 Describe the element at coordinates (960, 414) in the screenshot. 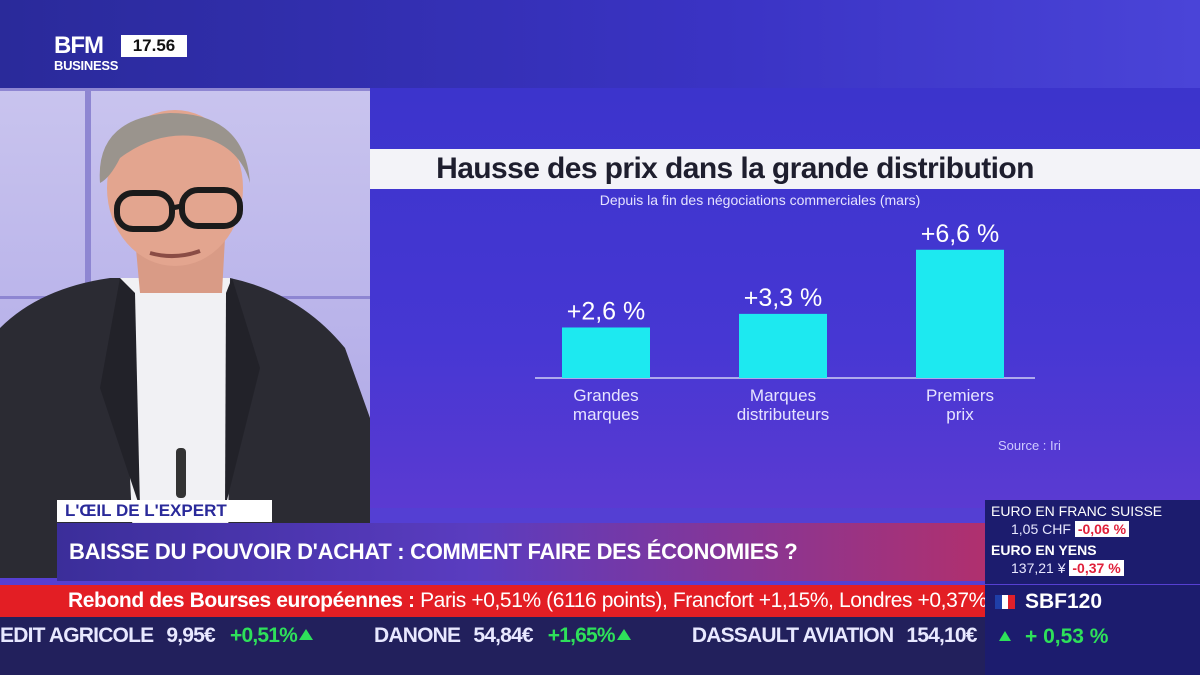

I see `category-label: prix` at that location.